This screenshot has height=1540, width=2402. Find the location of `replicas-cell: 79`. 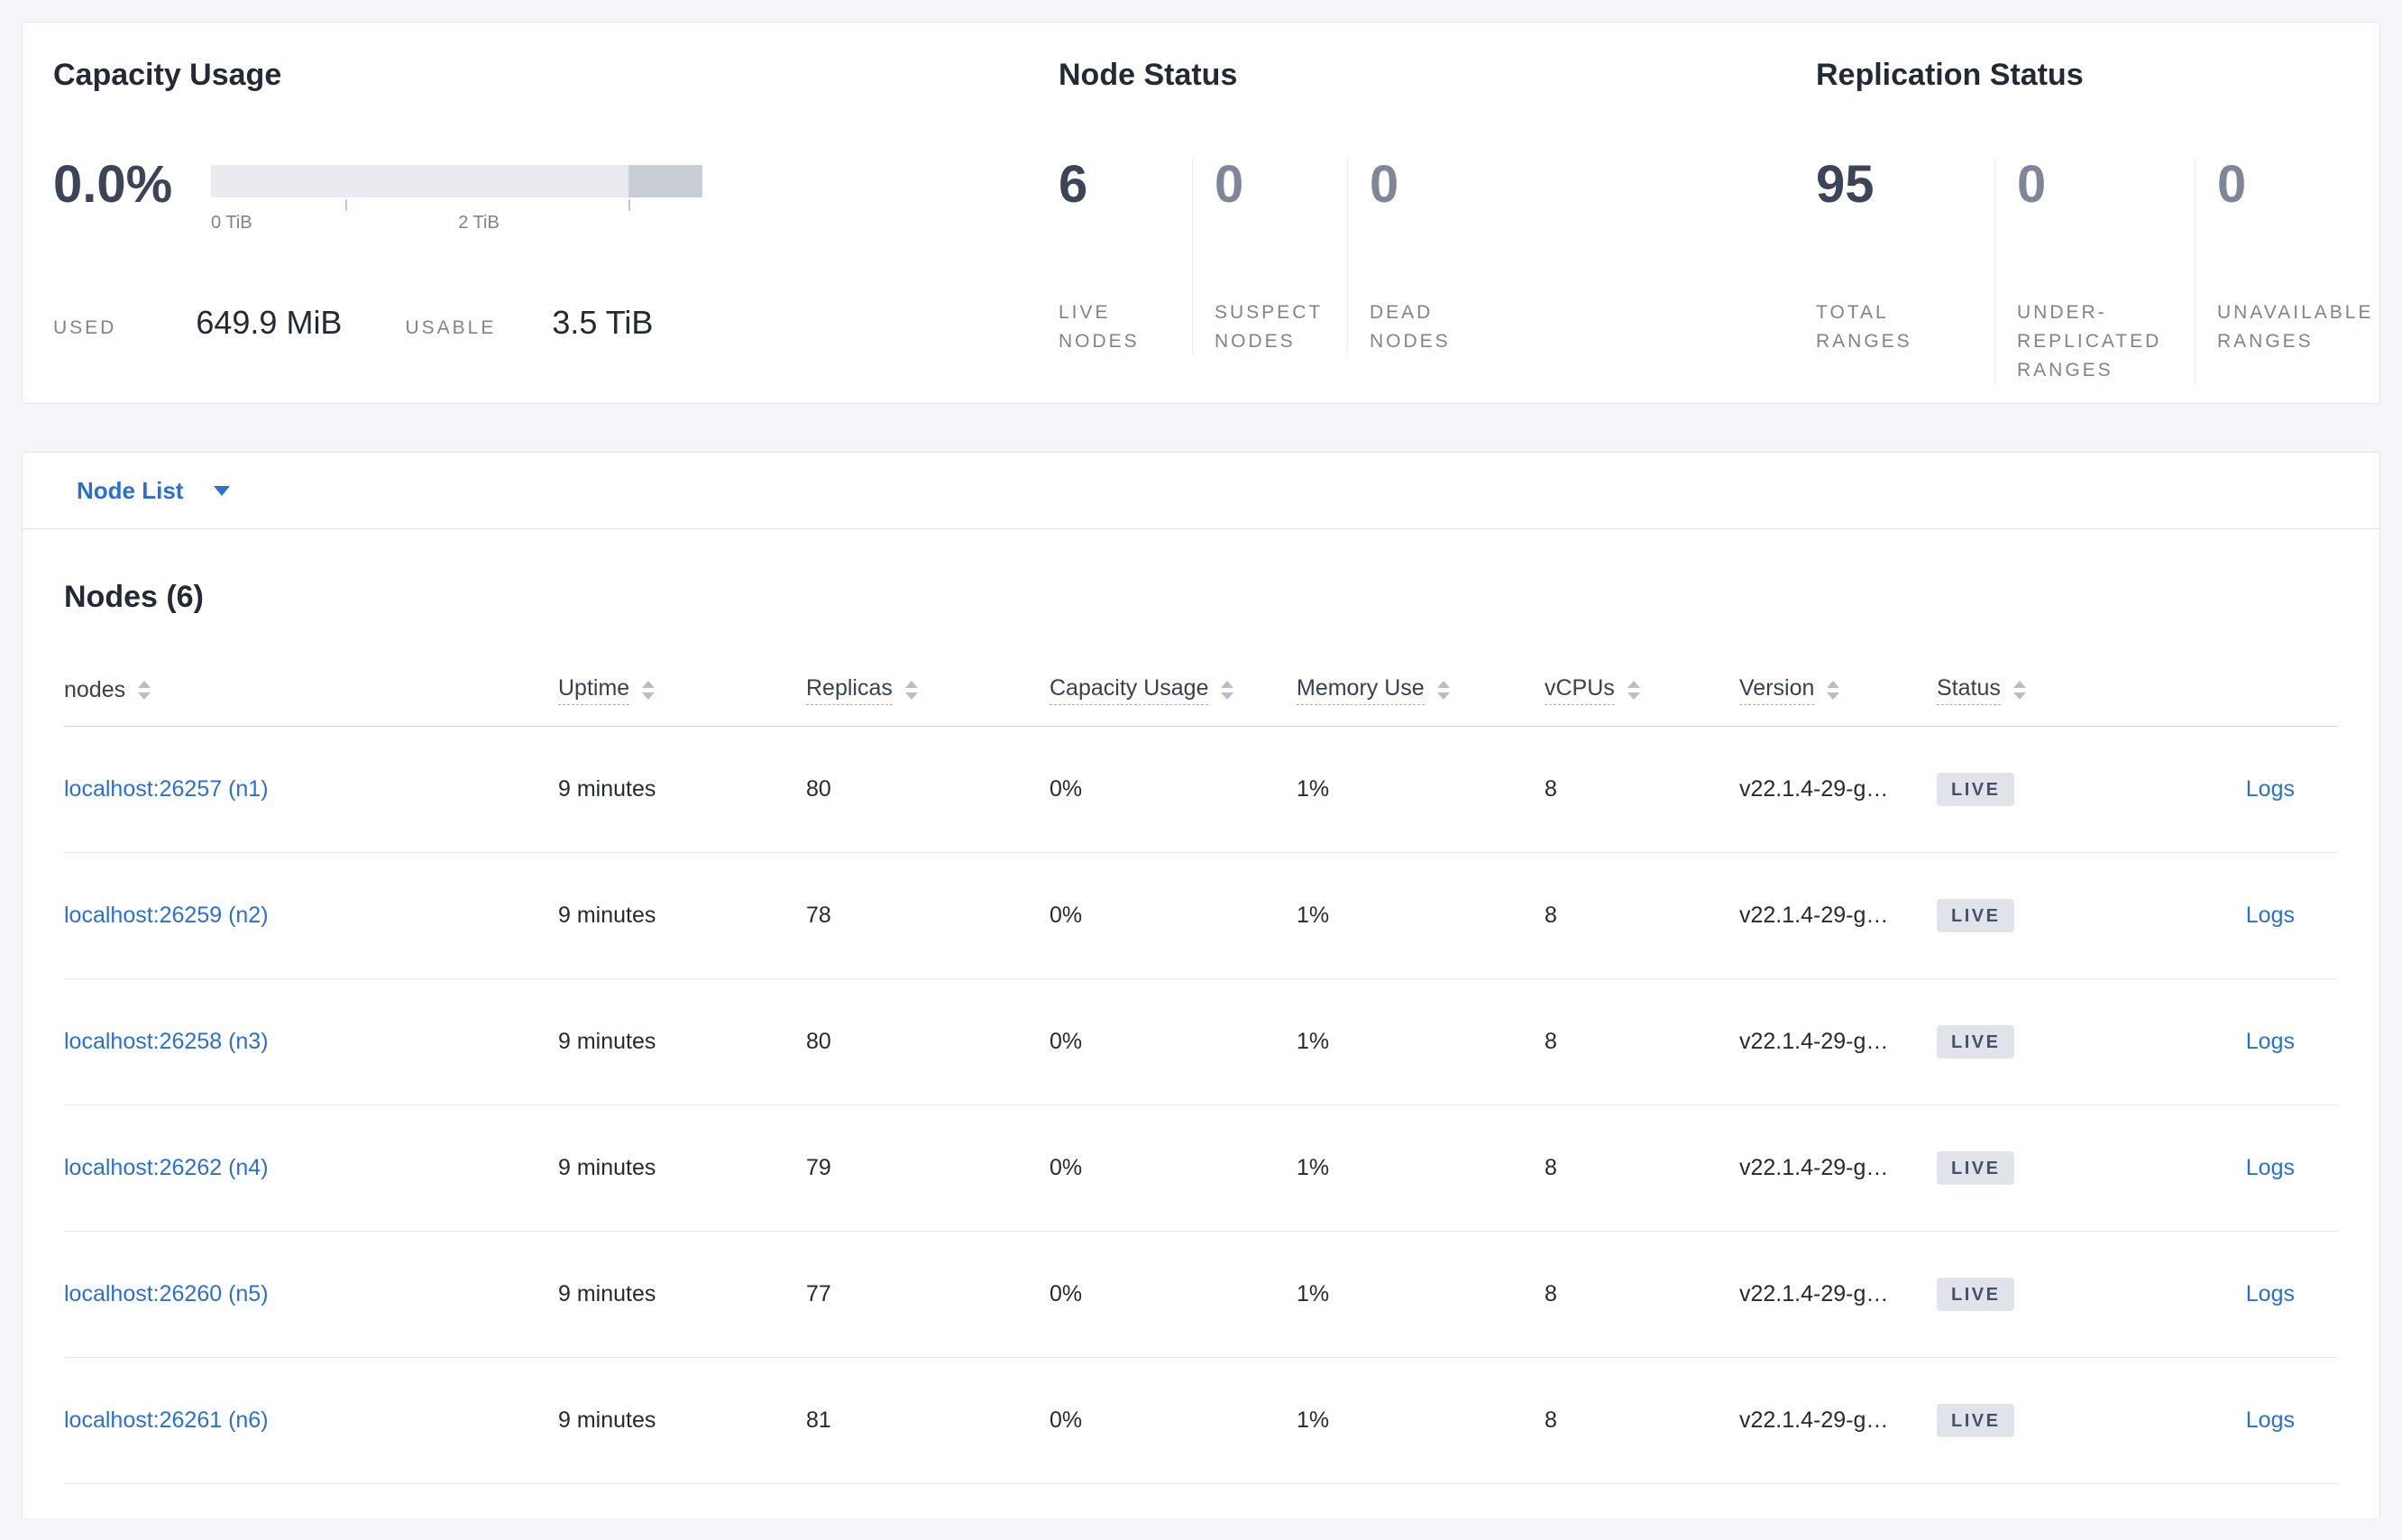

replicas-cell: 79 is located at coordinates (818, 1168).